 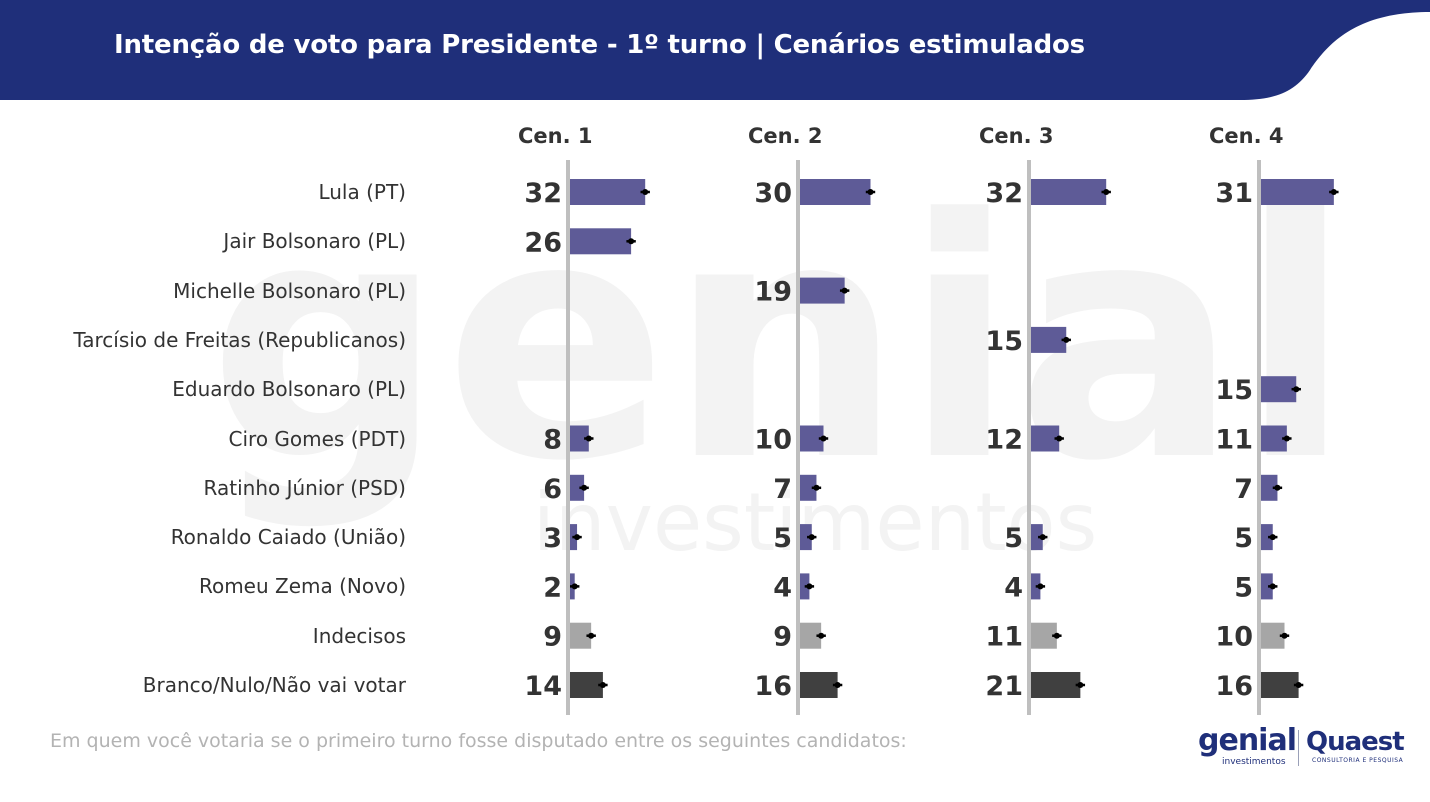 What do you see at coordinates (552, 489) in the screenshot?
I see `data-label: 6` at bounding box center [552, 489].